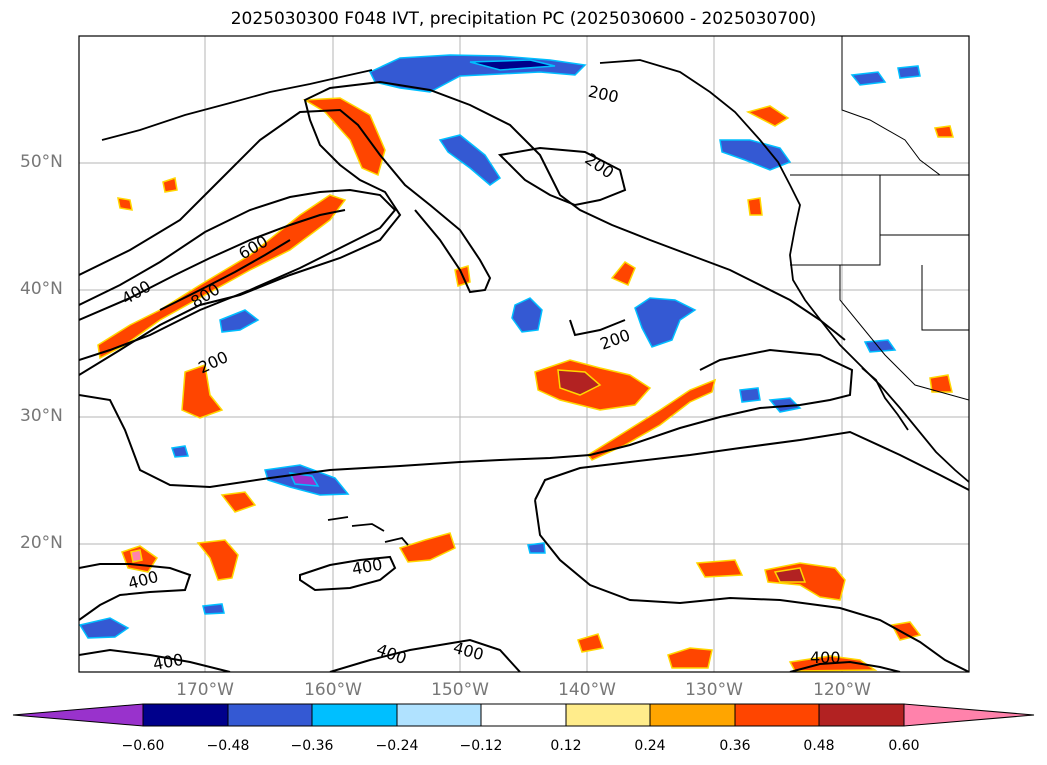  What do you see at coordinates (490, 655) in the screenshot?
I see `contour-400-bottom` at bounding box center [490, 655].